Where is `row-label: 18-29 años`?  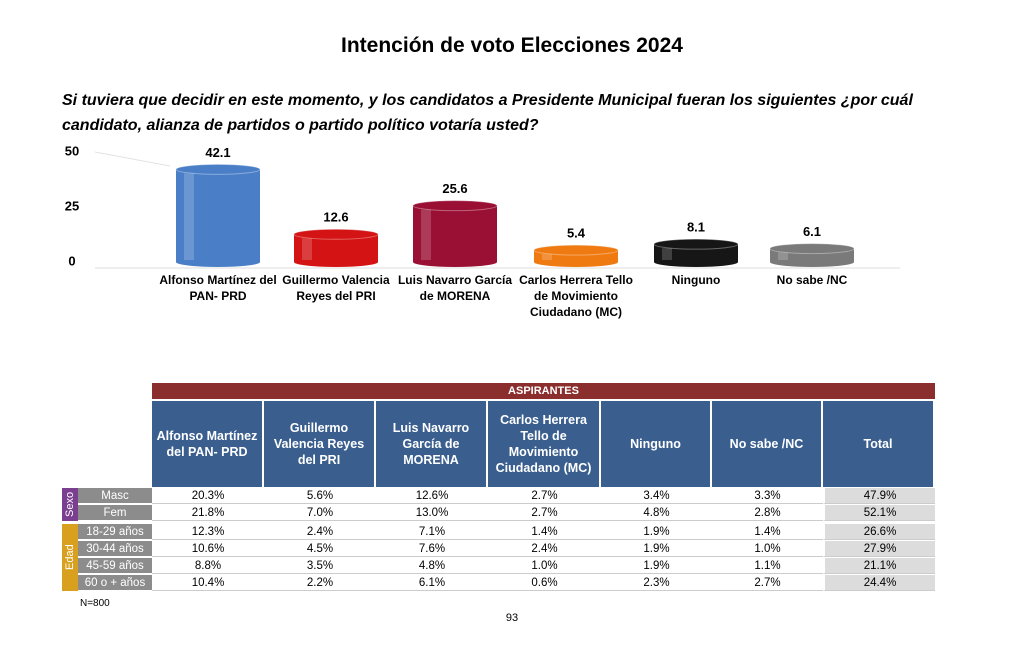 row-label: 18-29 años is located at coordinates (115, 532).